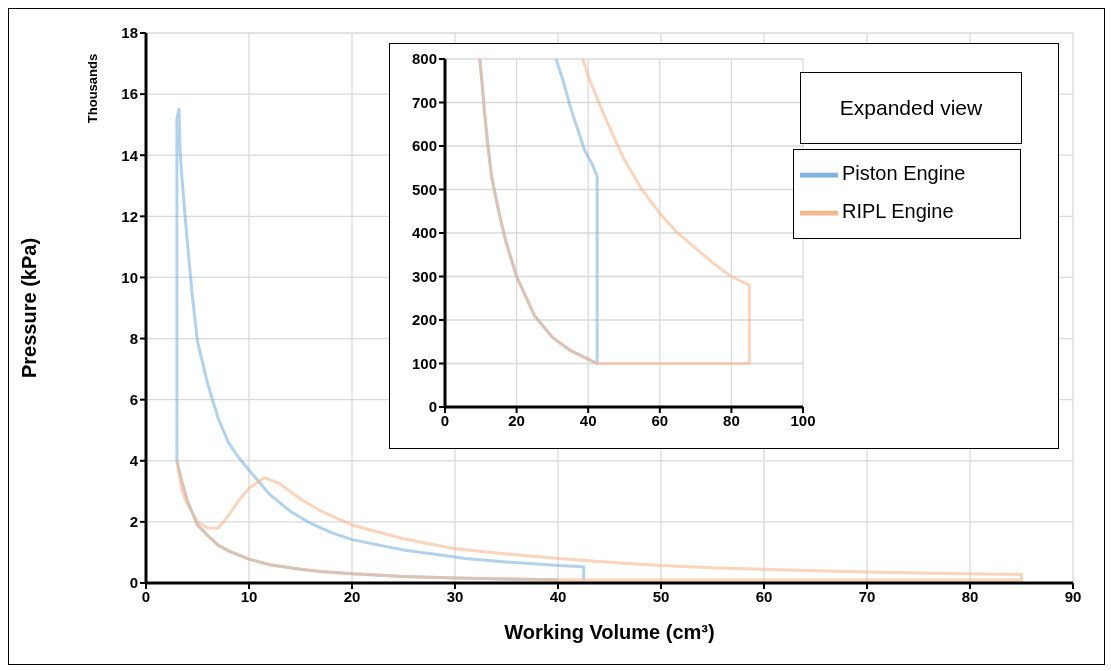 The height and width of the screenshot is (671, 1111). What do you see at coordinates (29, 308) in the screenshot?
I see `y-axis-title: Pressure (kPa)` at bounding box center [29, 308].